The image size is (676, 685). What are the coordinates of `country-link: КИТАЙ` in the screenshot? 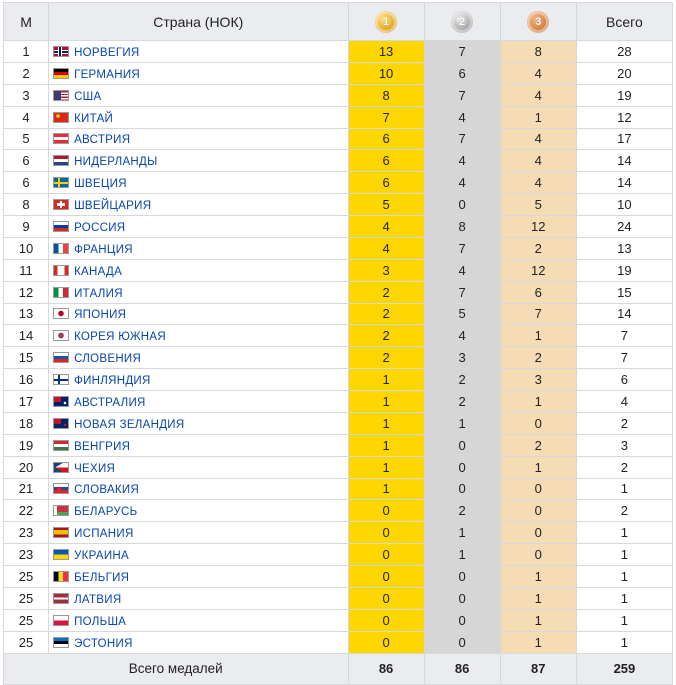 It's located at (94, 118).